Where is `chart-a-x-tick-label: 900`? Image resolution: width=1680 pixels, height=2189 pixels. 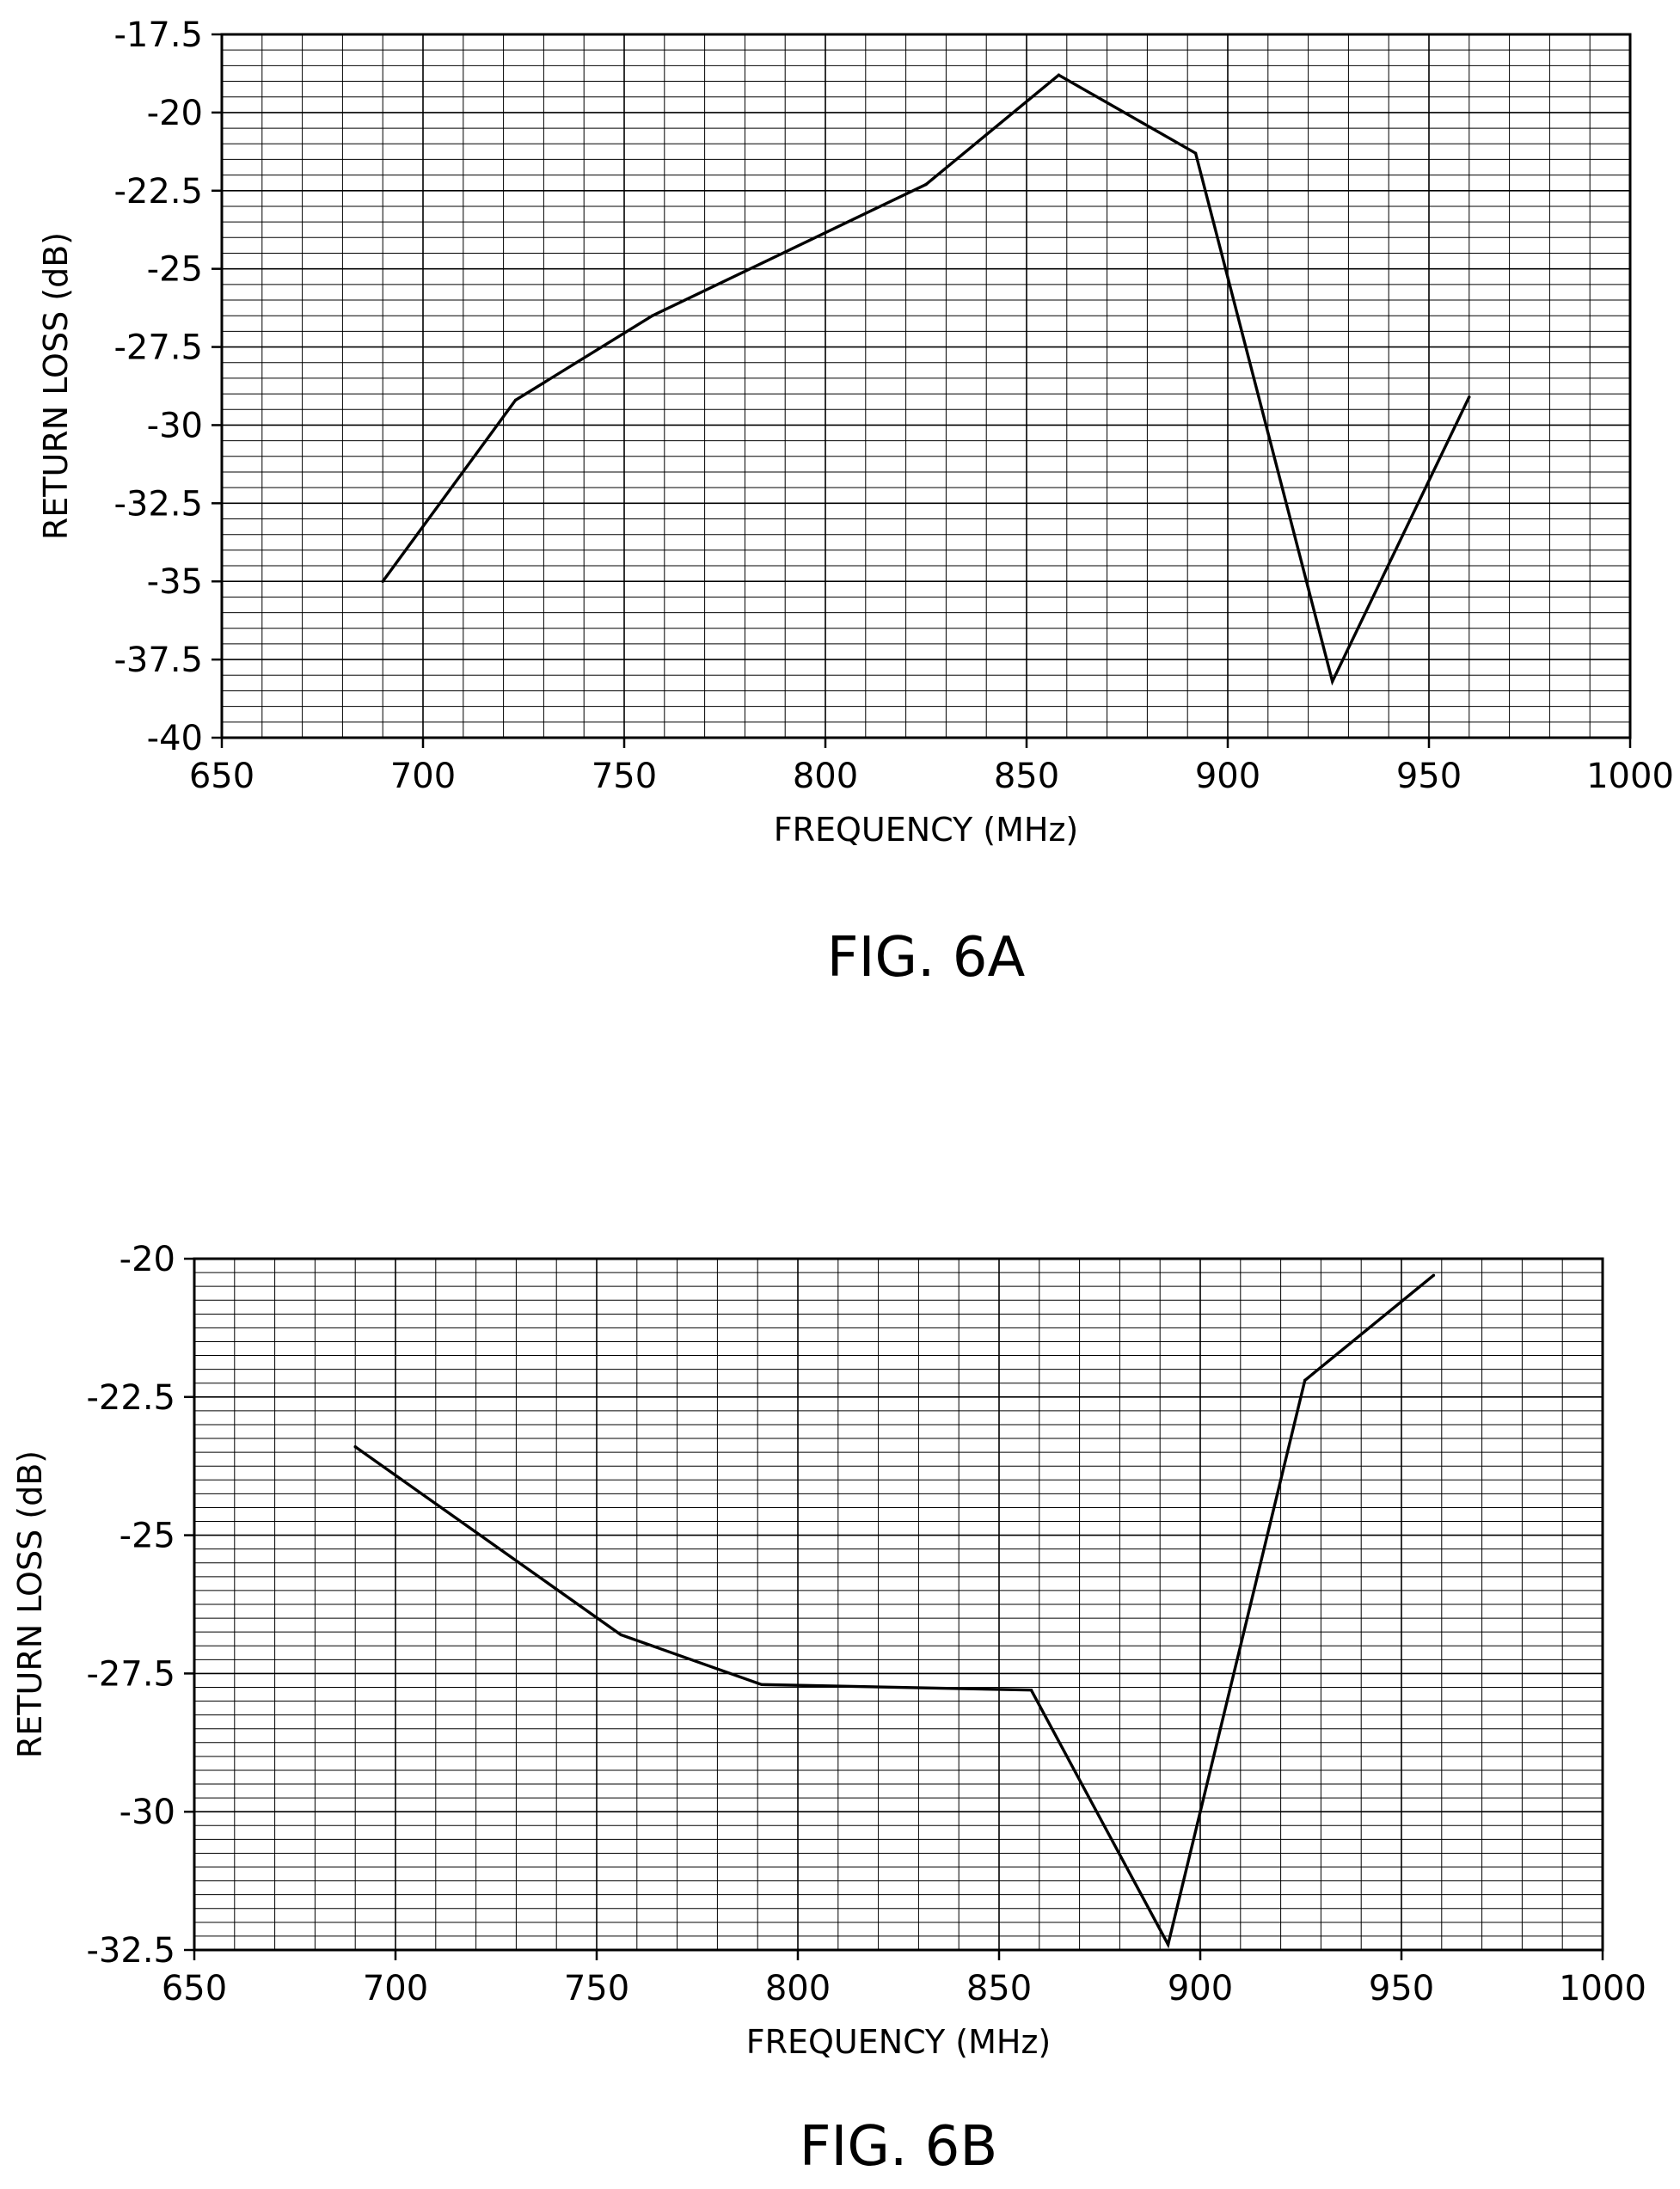 chart-a-x-tick-label: 900 is located at coordinates (1228, 777).